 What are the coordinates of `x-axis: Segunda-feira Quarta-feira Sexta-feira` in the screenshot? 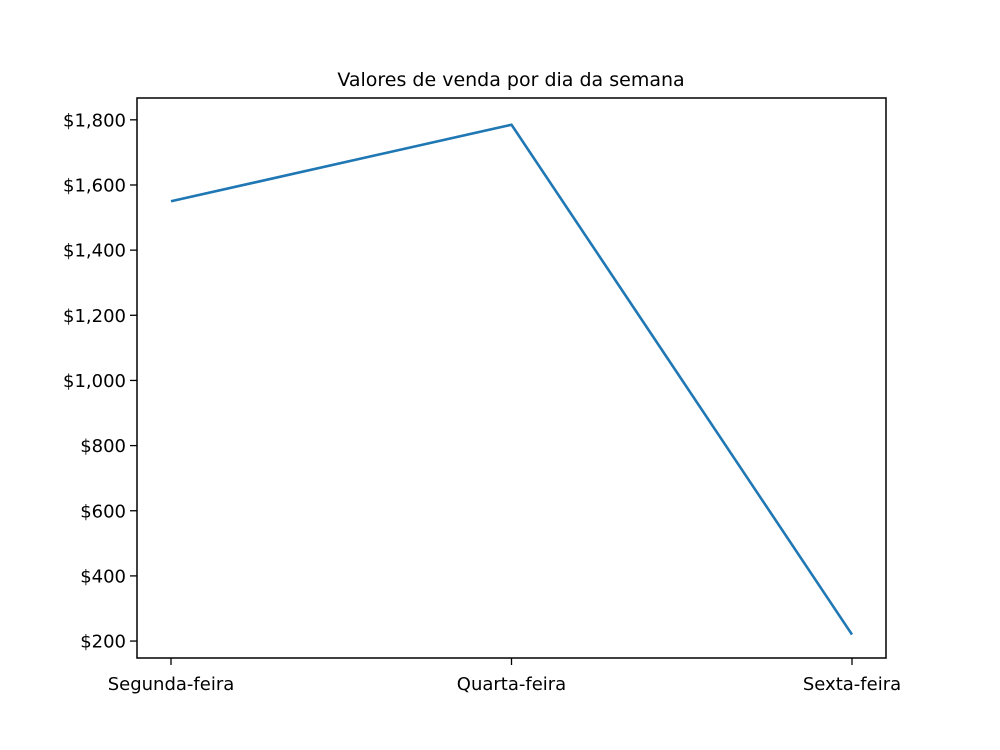 It's located at (504, 676).